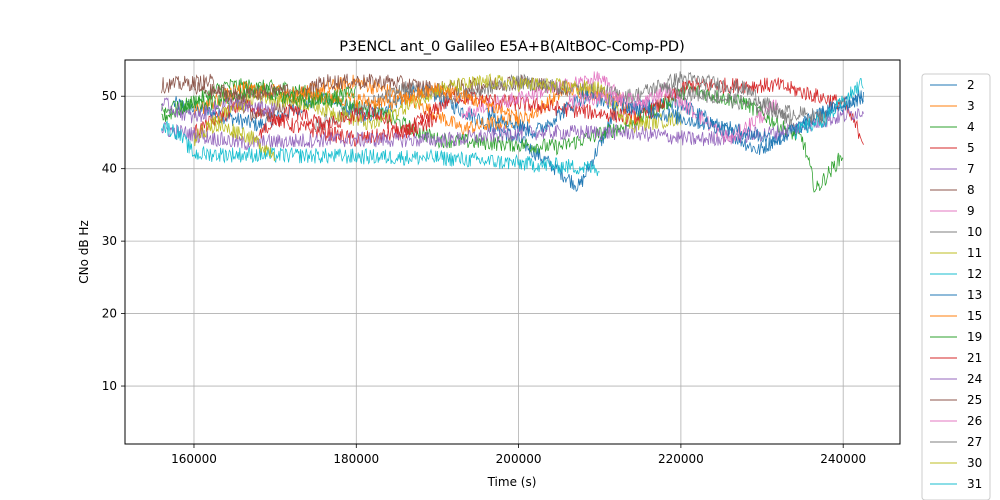  I want to click on legend-label: 31, so click(974, 484).